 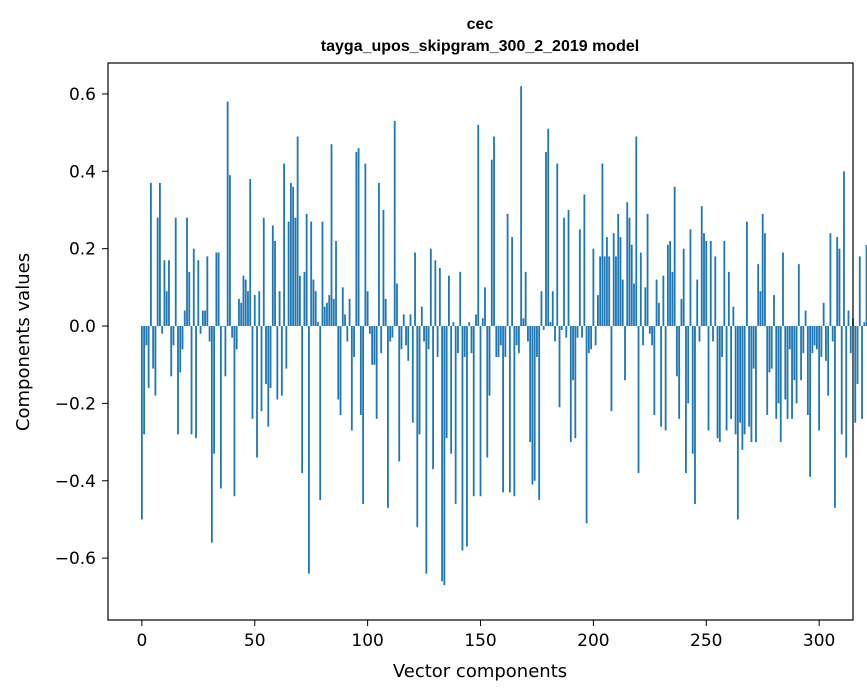 What do you see at coordinates (480, 641) in the screenshot?
I see `x-tick-label: 150` at bounding box center [480, 641].